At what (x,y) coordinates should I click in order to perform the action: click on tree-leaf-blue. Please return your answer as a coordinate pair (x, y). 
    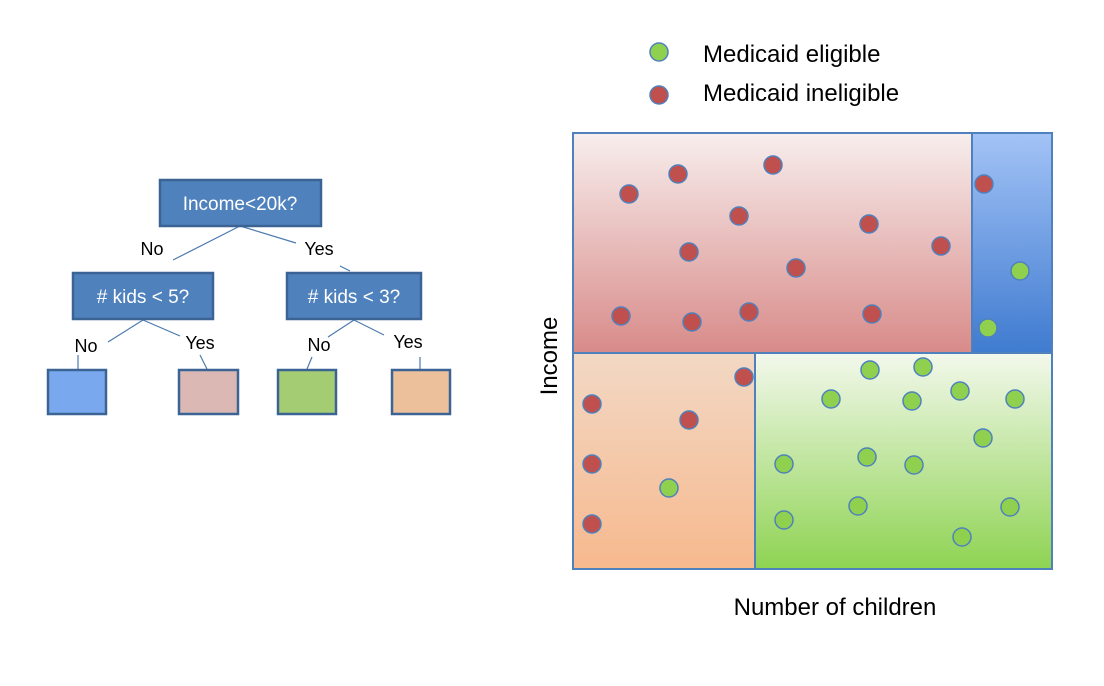
    Looking at the image, I should click on (77, 392).